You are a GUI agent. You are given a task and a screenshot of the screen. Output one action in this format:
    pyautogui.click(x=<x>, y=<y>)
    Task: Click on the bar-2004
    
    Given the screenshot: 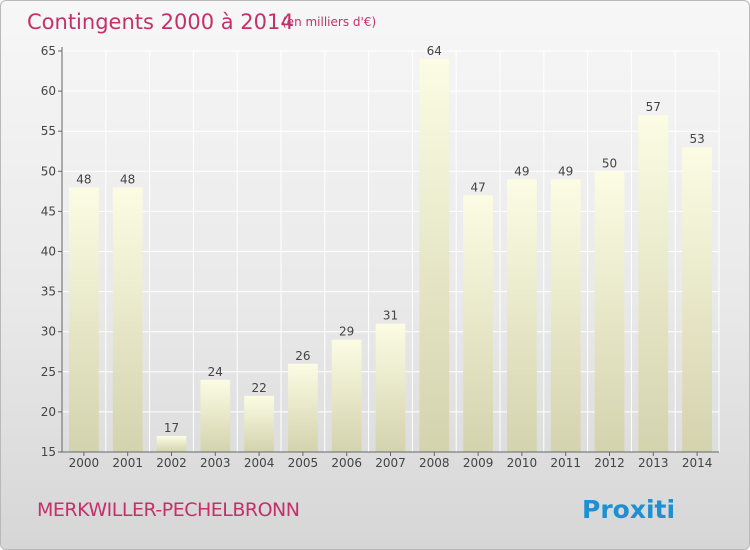 What is the action you would take?
    pyautogui.click(x=259, y=423)
    